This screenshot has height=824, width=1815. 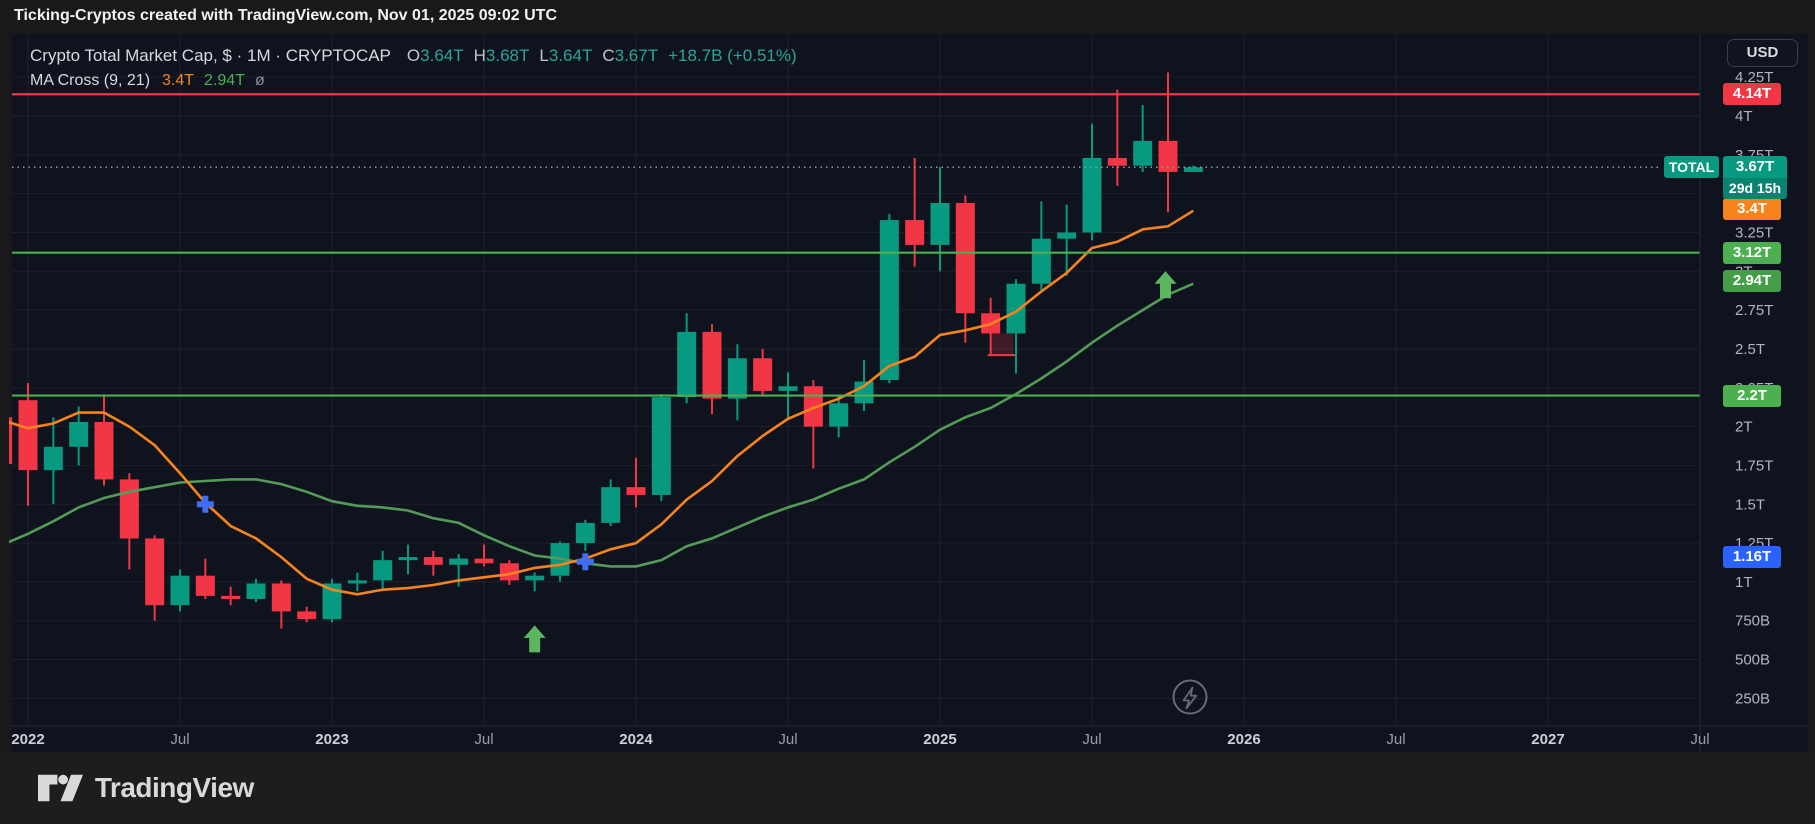 What do you see at coordinates (939, 739) in the screenshot?
I see `svg-text: 2025` at bounding box center [939, 739].